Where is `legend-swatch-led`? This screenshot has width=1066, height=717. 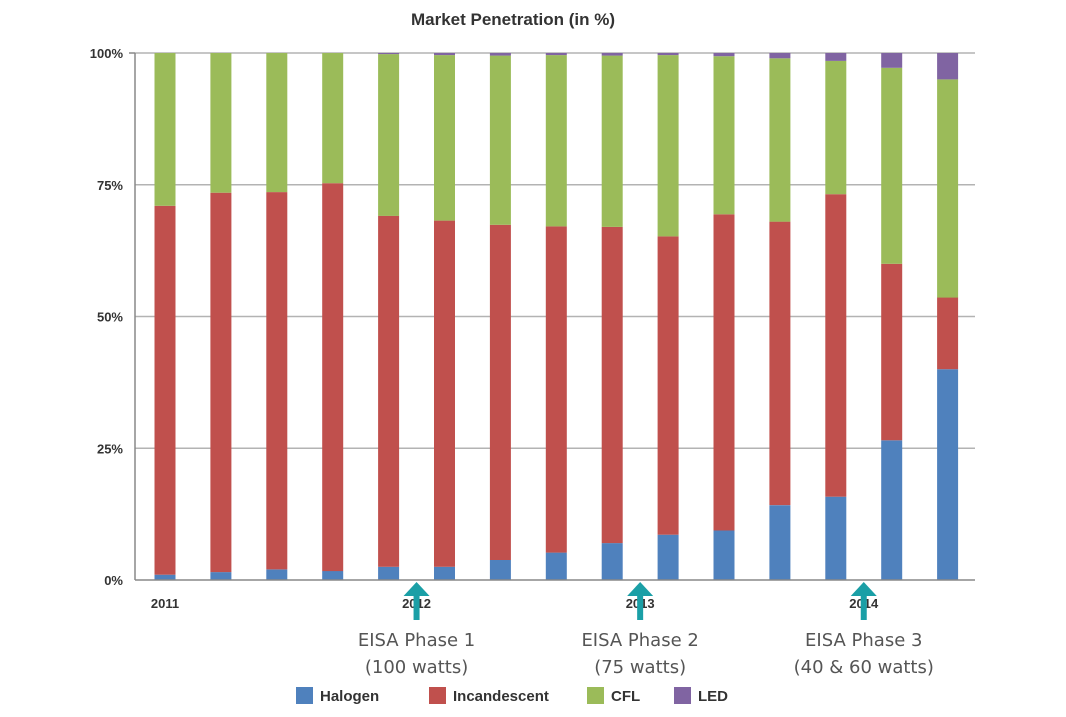
legend-swatch-led is located at coordinates (682, 695).